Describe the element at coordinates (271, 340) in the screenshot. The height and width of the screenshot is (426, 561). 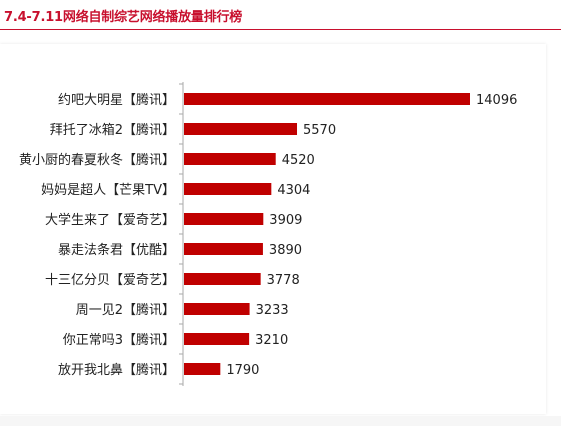
I see `data-label: 3210` at that location.